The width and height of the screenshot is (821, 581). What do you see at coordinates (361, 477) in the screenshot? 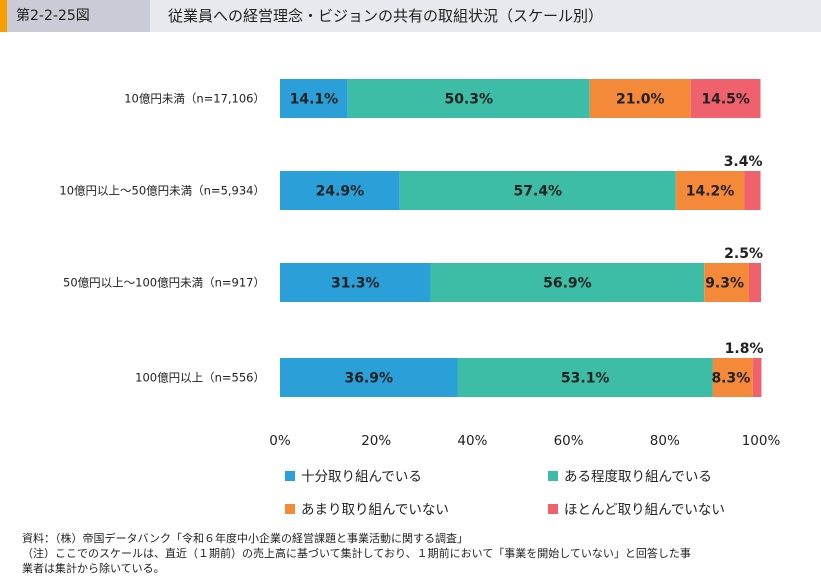
I see `legend-label: 十分取り組んでいる` at bounding box center [361, 477].